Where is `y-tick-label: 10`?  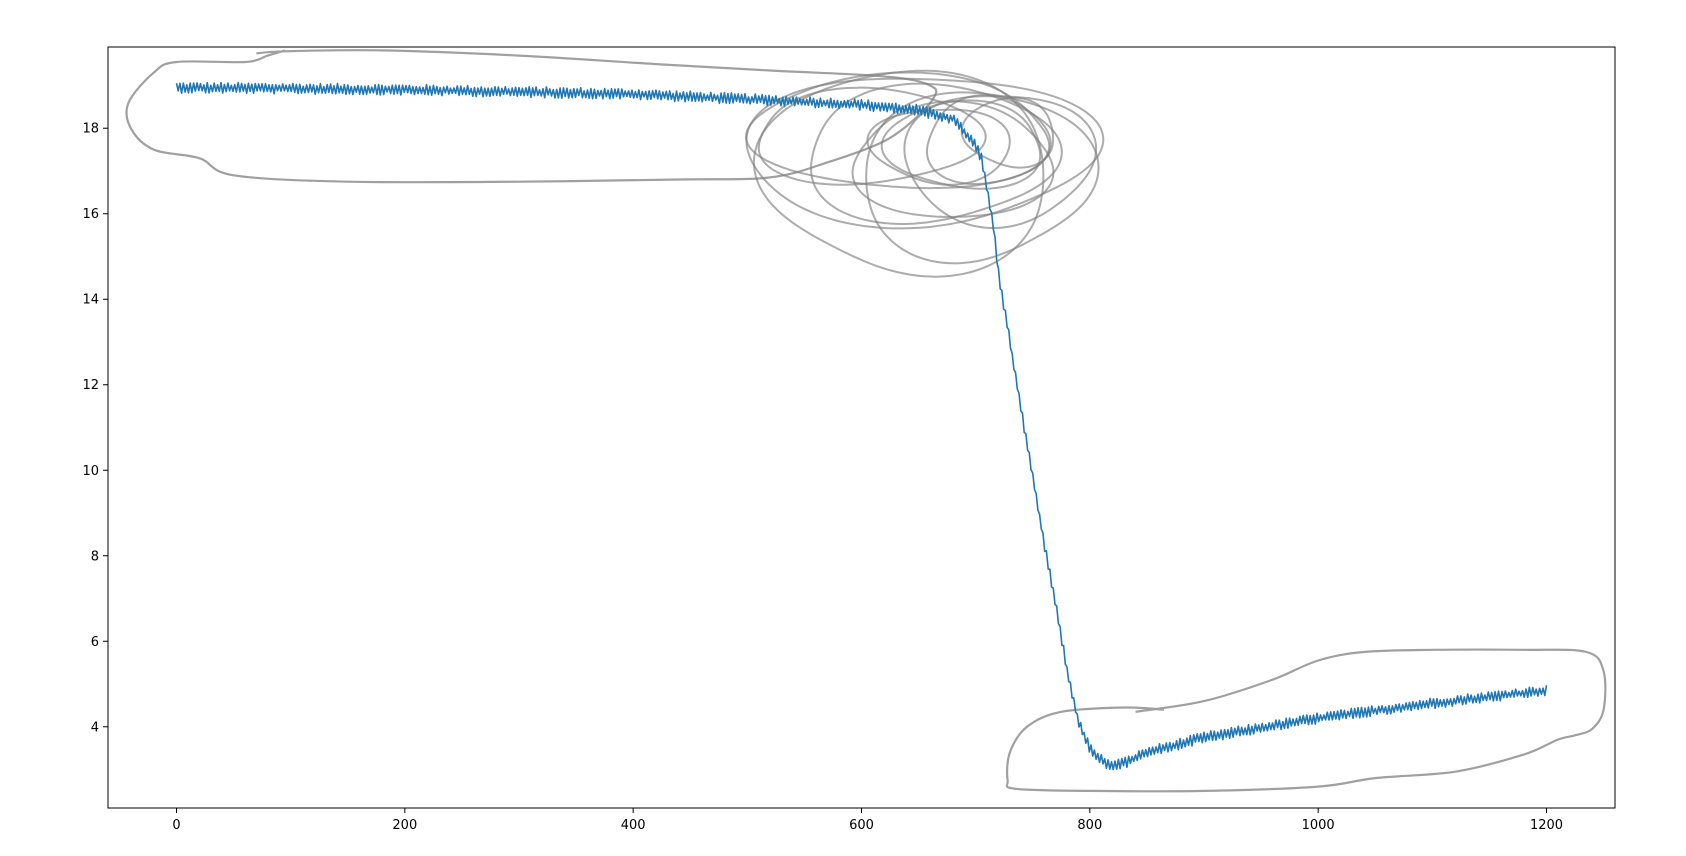
y-tick-label: 10 is located at coordinates (90, 471).